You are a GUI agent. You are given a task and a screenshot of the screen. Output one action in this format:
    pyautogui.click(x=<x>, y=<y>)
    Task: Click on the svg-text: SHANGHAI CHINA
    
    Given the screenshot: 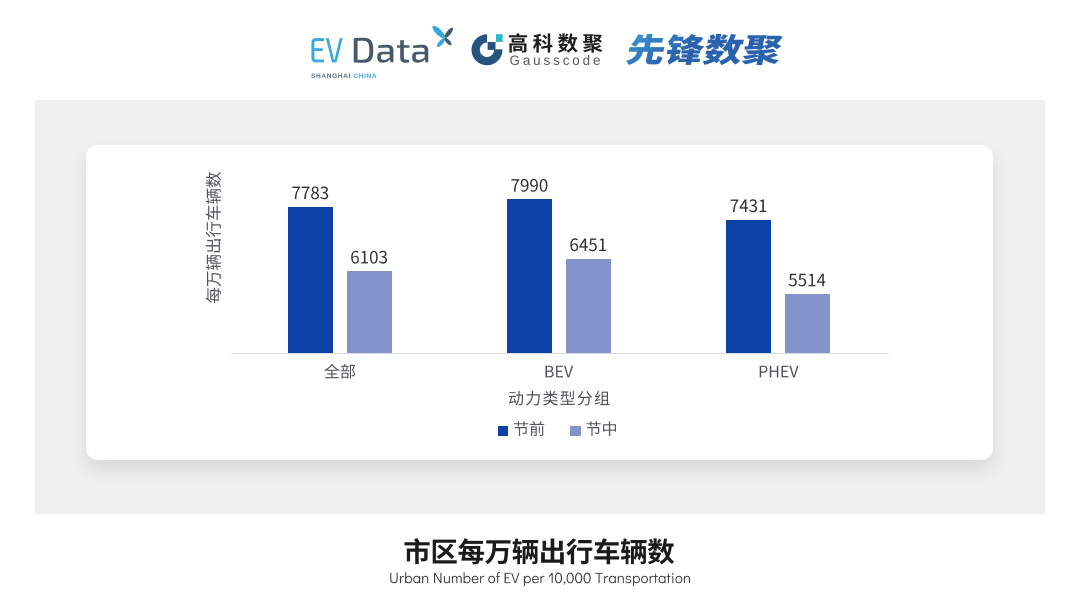 What is the action you would take?
    pyautogui.click(x=344, y=76)
    